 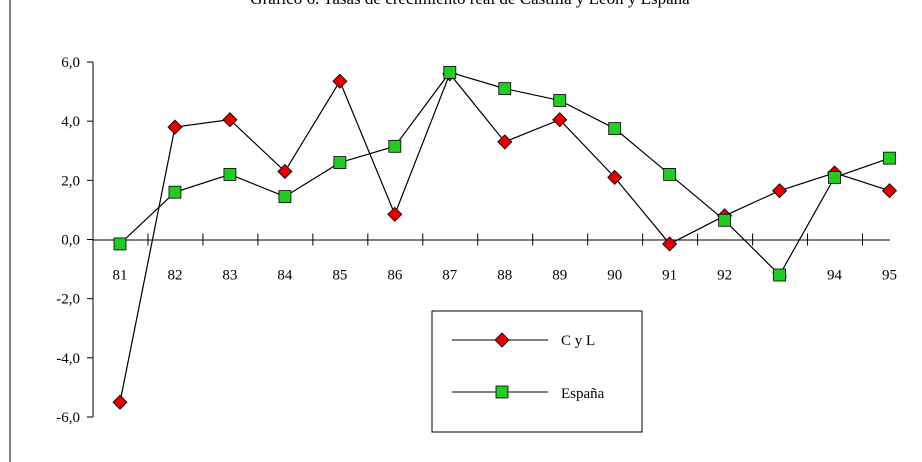 What do you see at coordinates (68, 359) in the screenshot?
I see `y-tick-label: -4,0` at bounding box center [68, 359].